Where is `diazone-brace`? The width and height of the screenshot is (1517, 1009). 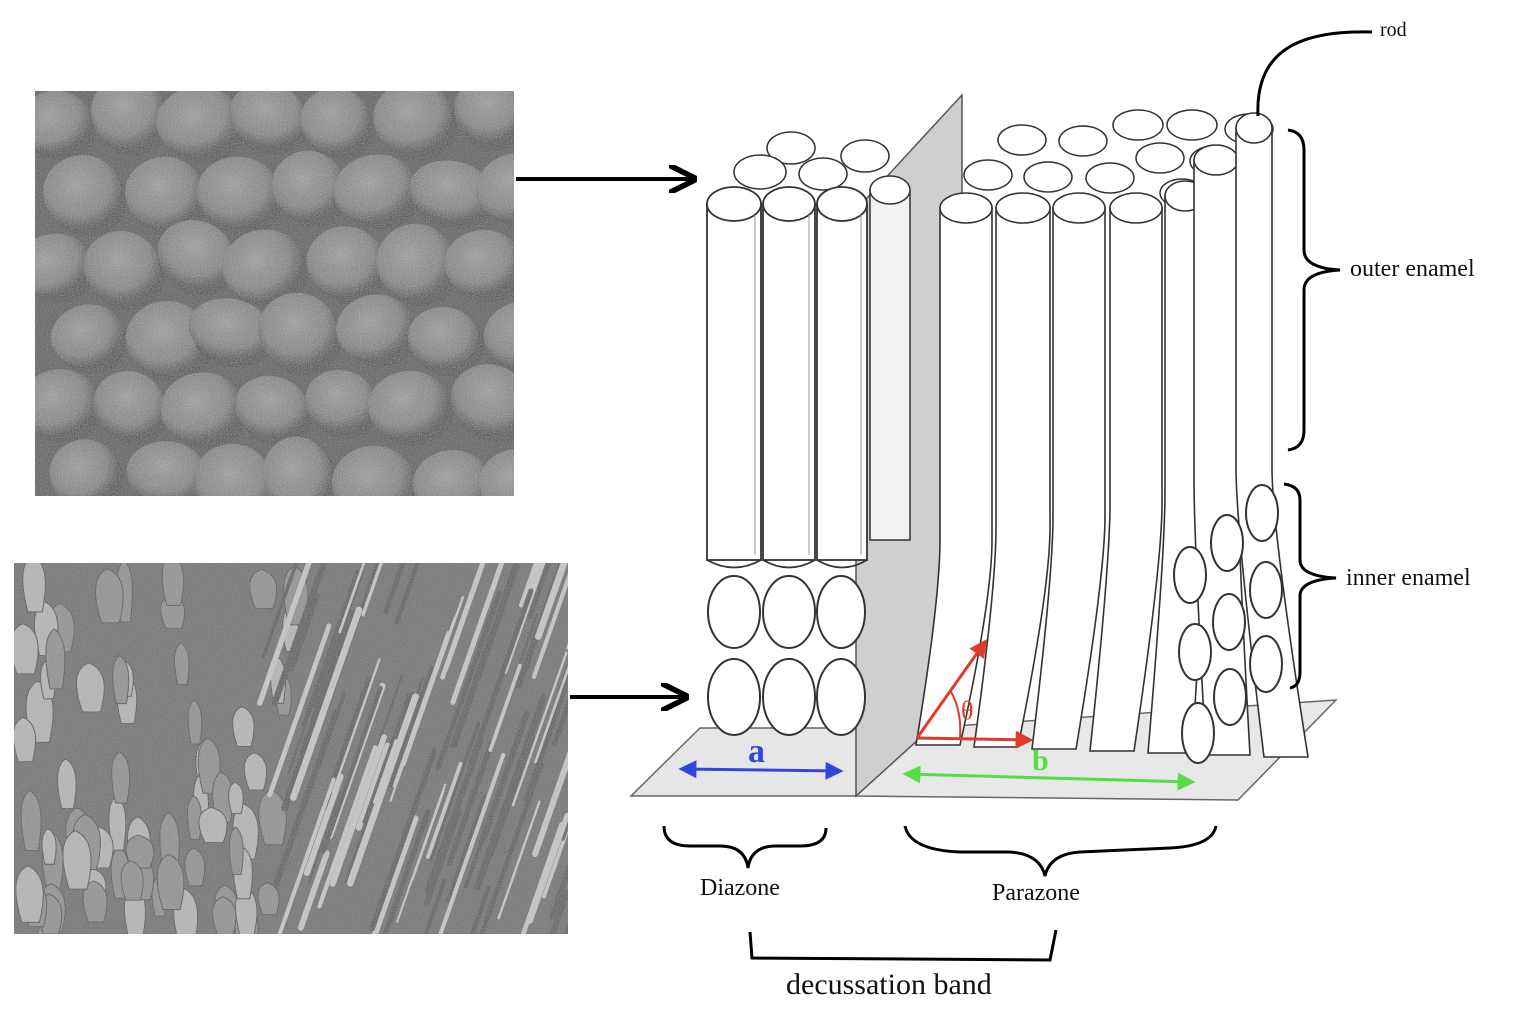 diazone-brace is located at coordinates (745, 847).